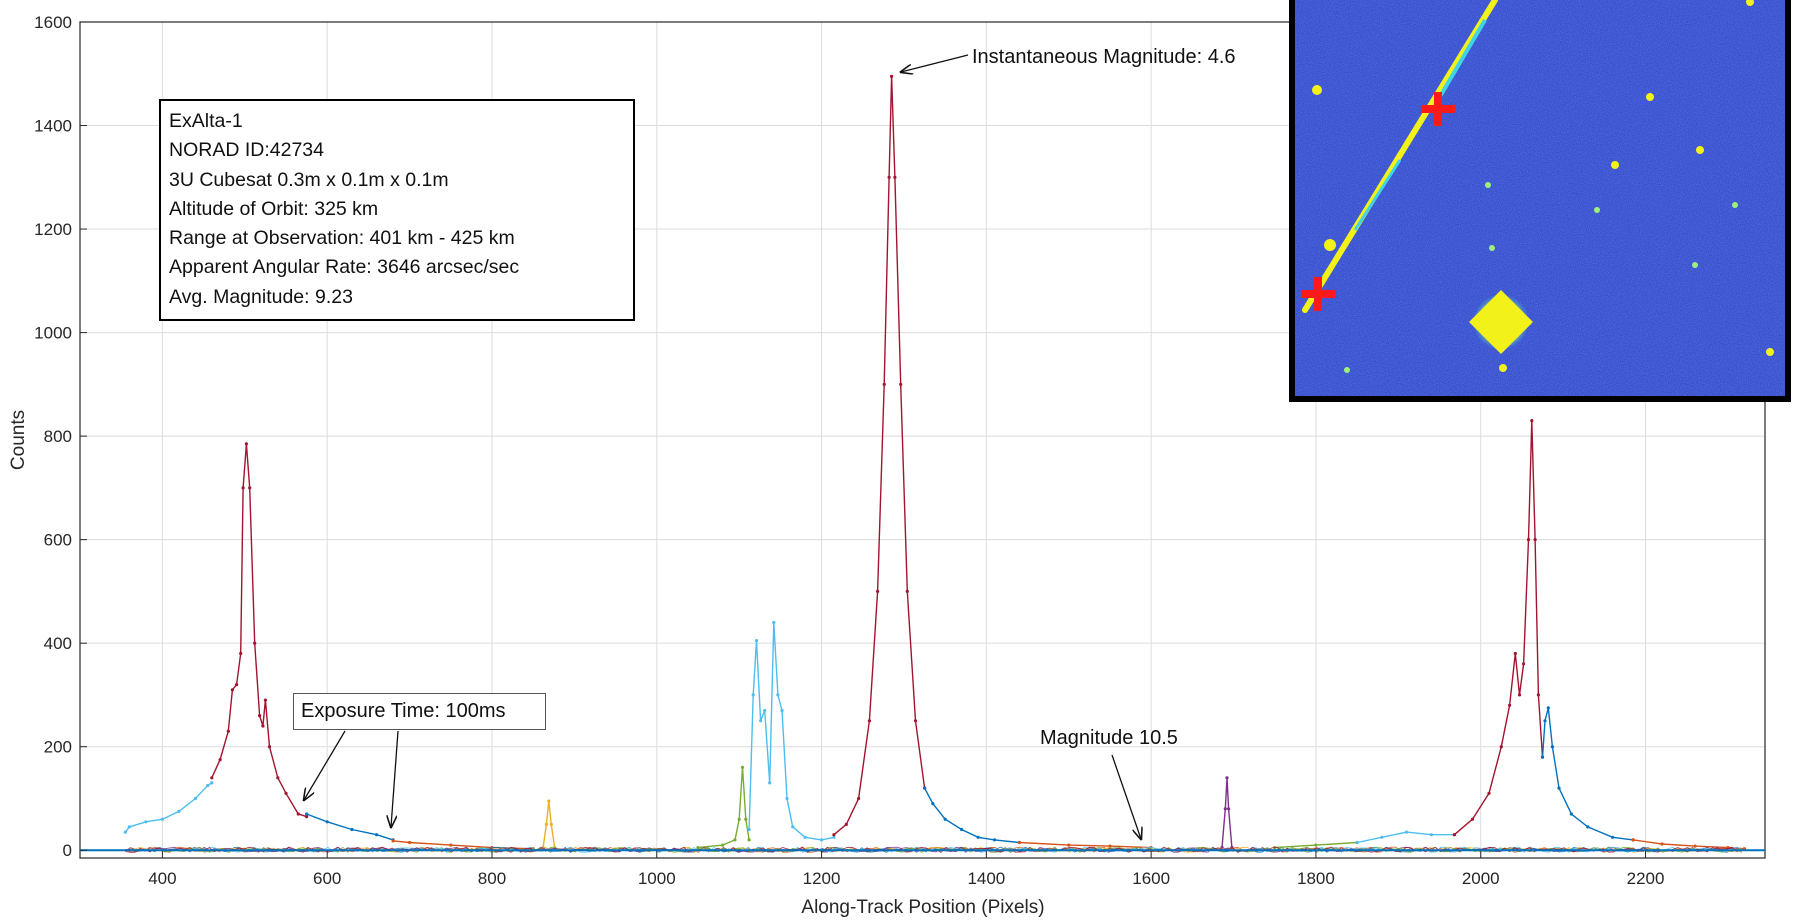 Image resolution: width=1793 pixels, height=922 pixels. What do you see at coordinates (1543, 186) in the screenshot?
I see `inset-stars` at bounding box center [1543, 186].